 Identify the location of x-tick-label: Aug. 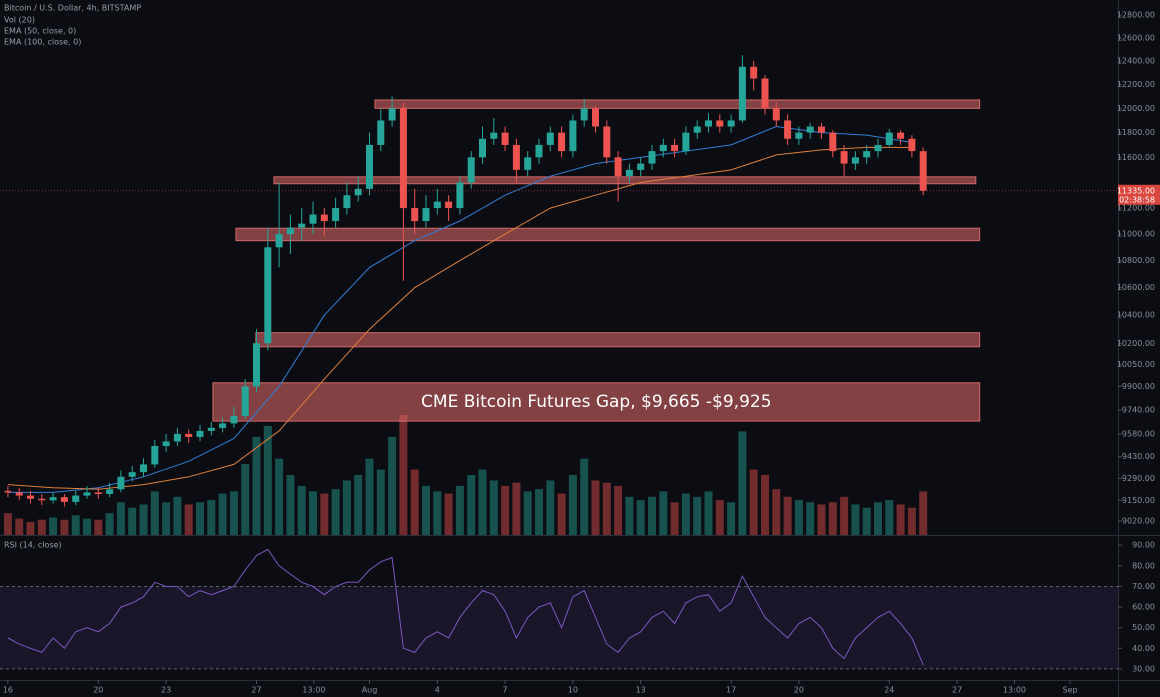
(370, 690).